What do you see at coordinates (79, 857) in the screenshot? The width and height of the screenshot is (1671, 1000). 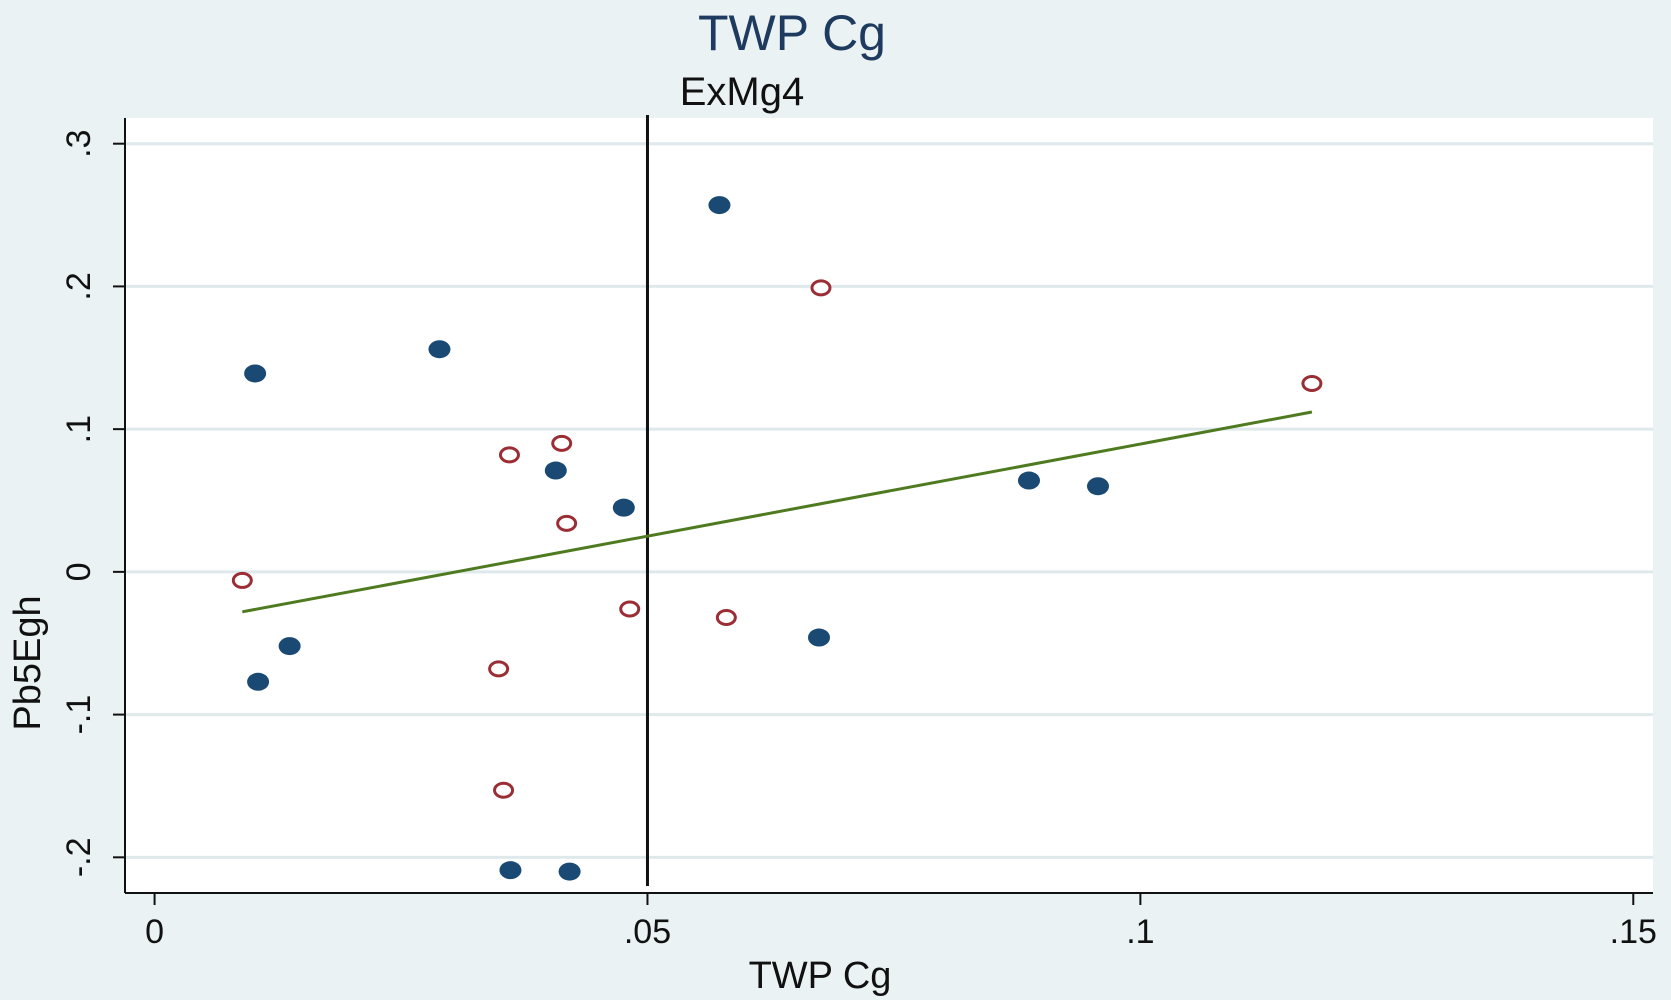 I see `y-tick-label: -.2` at bounding box center [79, 857].